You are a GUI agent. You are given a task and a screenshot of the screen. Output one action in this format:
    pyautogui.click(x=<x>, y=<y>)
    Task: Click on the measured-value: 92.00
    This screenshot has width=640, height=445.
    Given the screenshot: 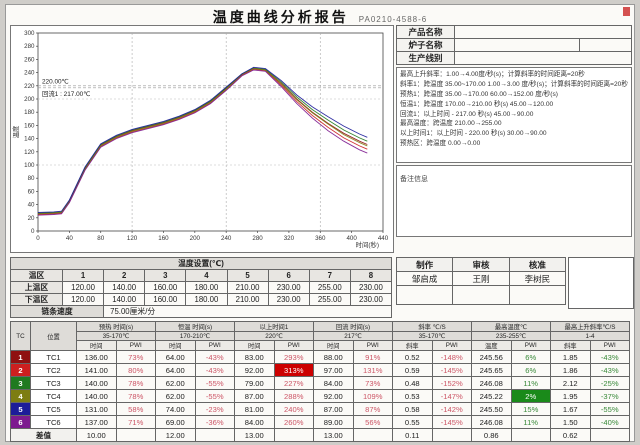 What is the action you would take?
    pyautogui.click(x=333, y=396)
    